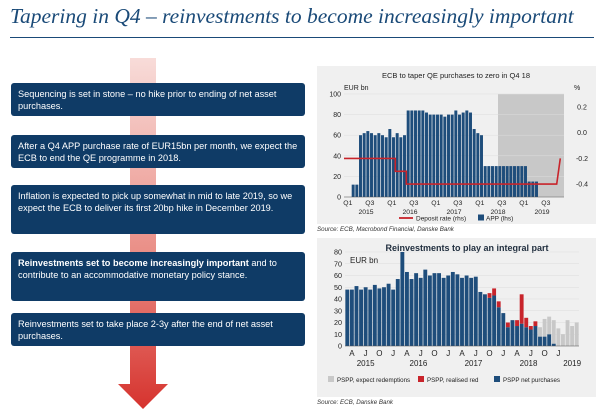 Image resolution: width=600 pixels, height=409 pixels. What do you see at coordinates (379, 353) in the screenshot?
I see `chart2-xtick-month: O` at bounding box center [379, 353].